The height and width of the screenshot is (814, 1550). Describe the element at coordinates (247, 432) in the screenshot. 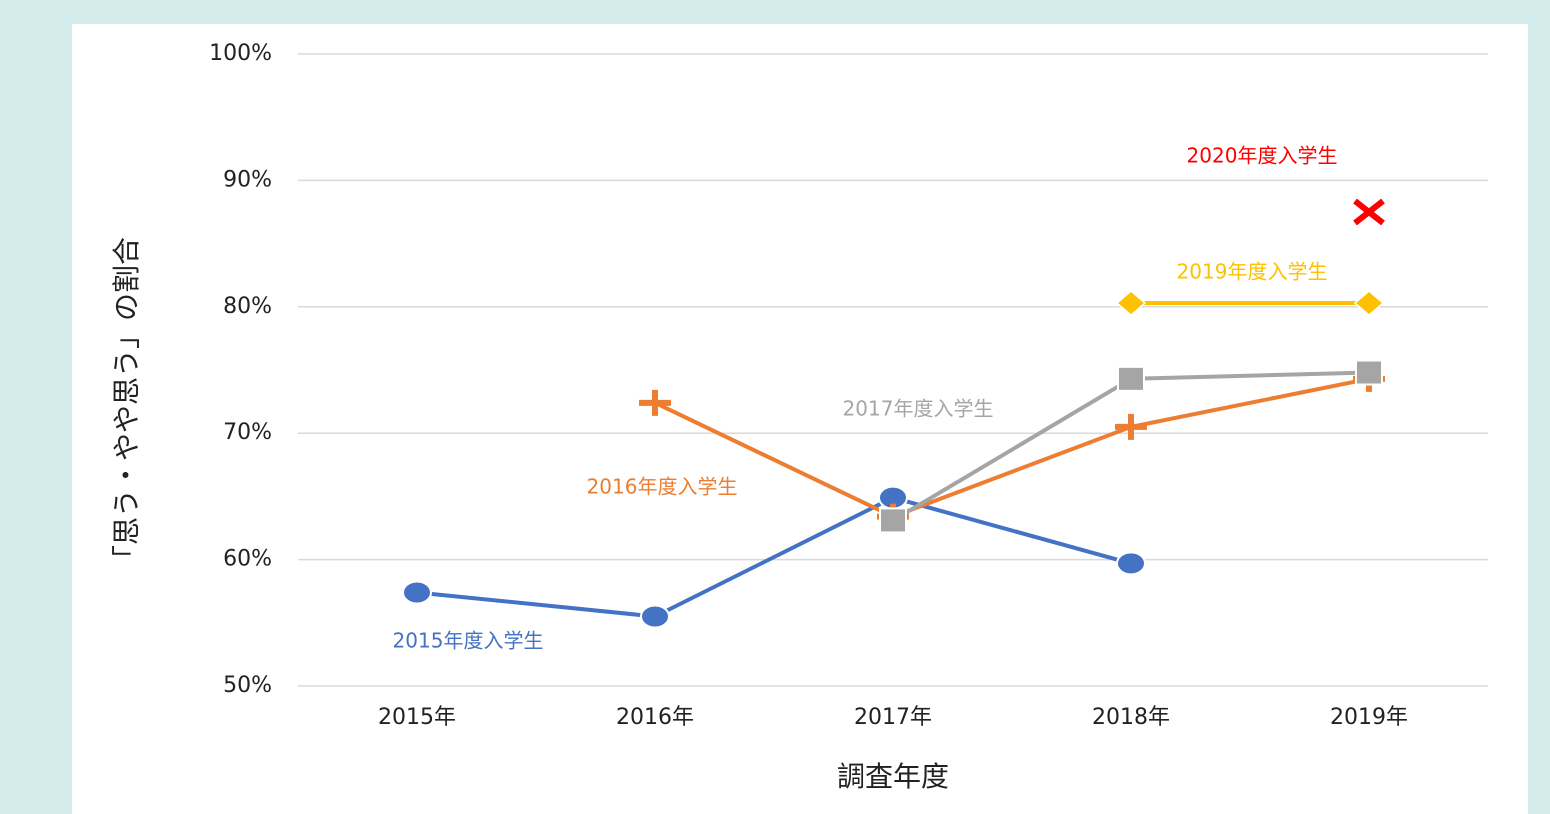

I see `y-tick-label: 70%` at that location.